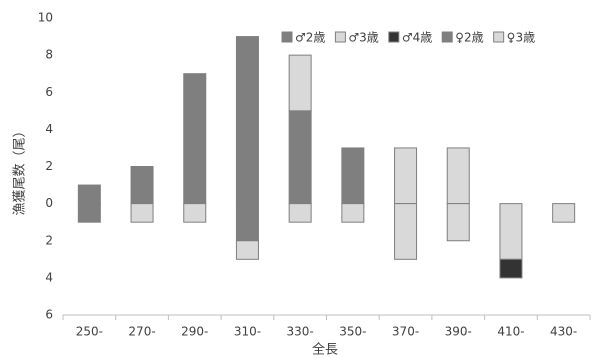 This screenshot has width=592, height=358. What do you see at coordinates (469, 38) in the screenshot?
I see `legend-label: ♀2歳` at bounding box center [469, 38].